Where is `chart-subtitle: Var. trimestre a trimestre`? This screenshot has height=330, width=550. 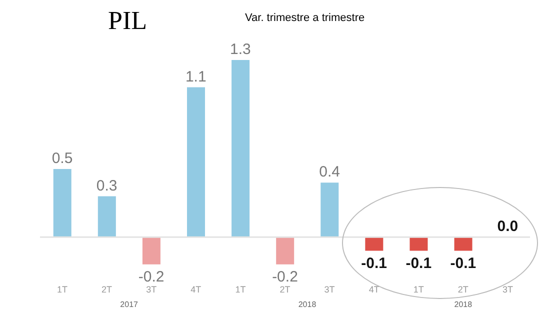
chart-subtitle: Var. trimestre a trimestre is located at coordinates (305, 18).